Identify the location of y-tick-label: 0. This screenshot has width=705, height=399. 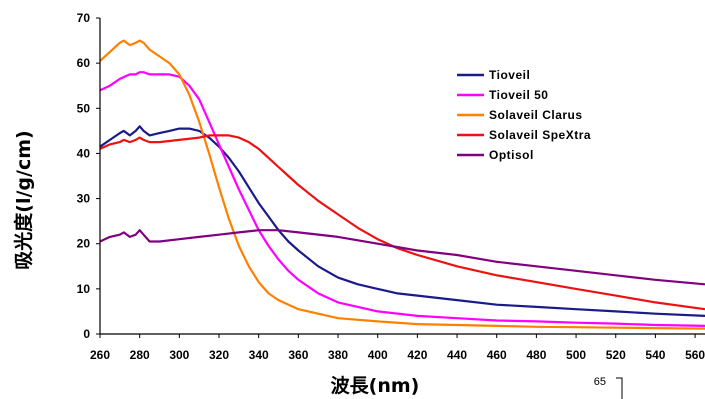
(86, 334).